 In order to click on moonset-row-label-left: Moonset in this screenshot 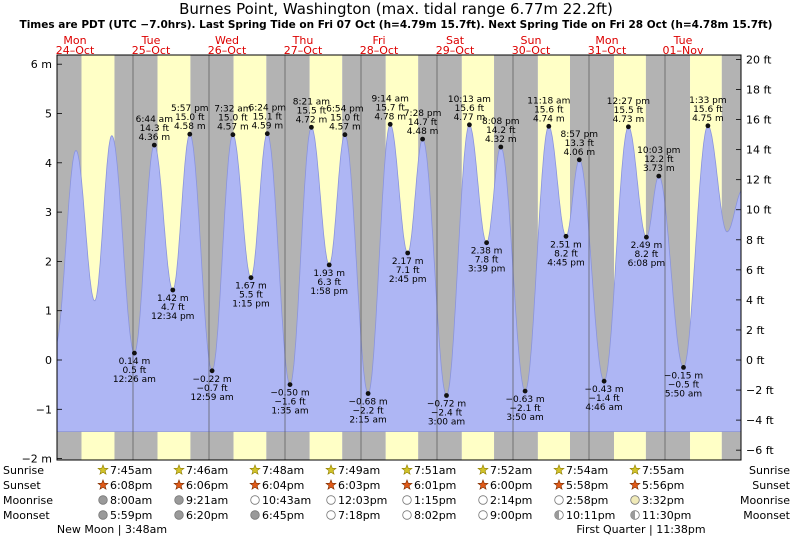, I will do `click(26, 515)`.